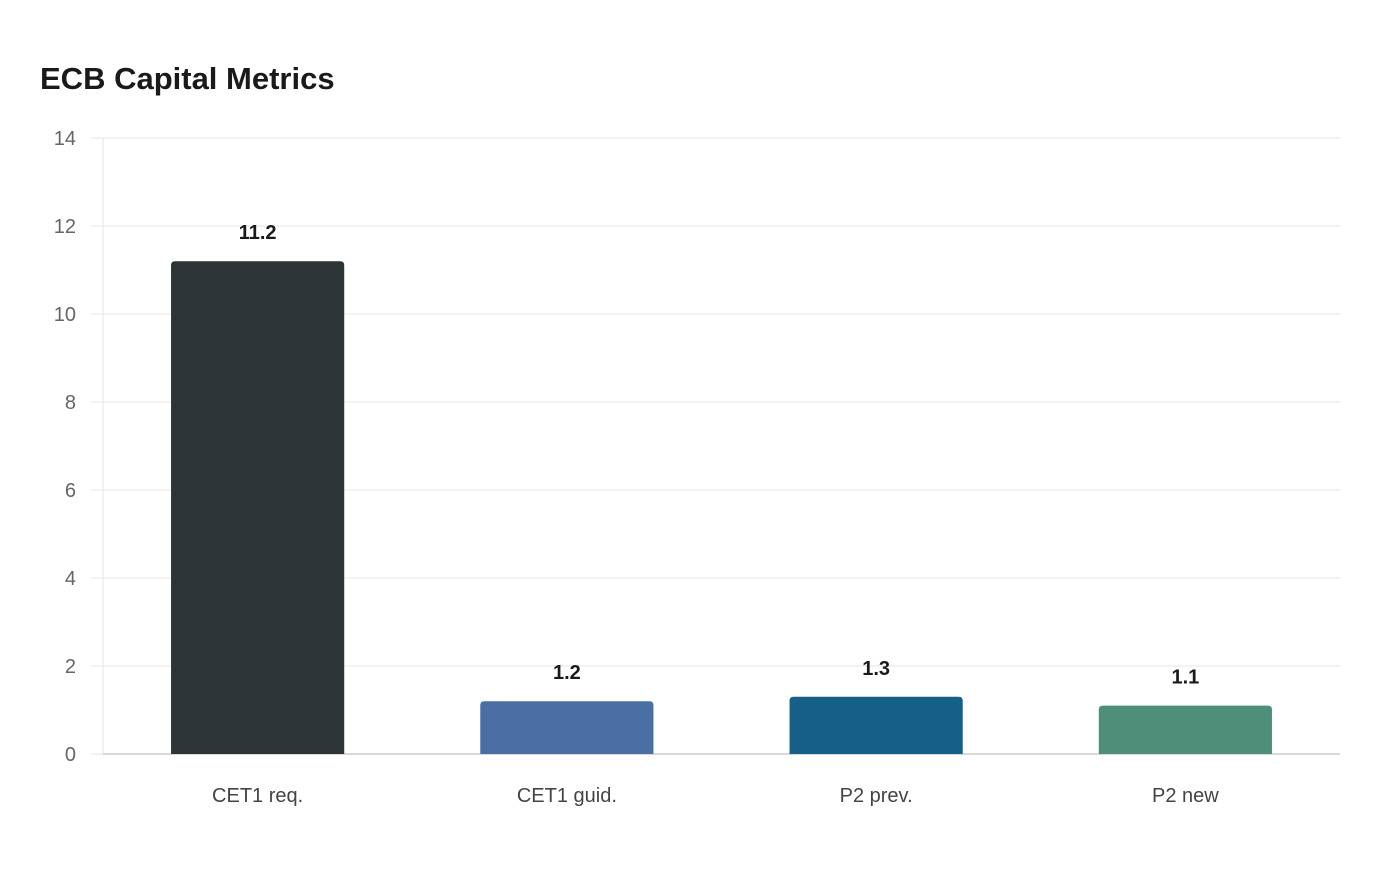 The image size is (1400, 880). I want to click on y-tick-label: 2, so click(70, 667).